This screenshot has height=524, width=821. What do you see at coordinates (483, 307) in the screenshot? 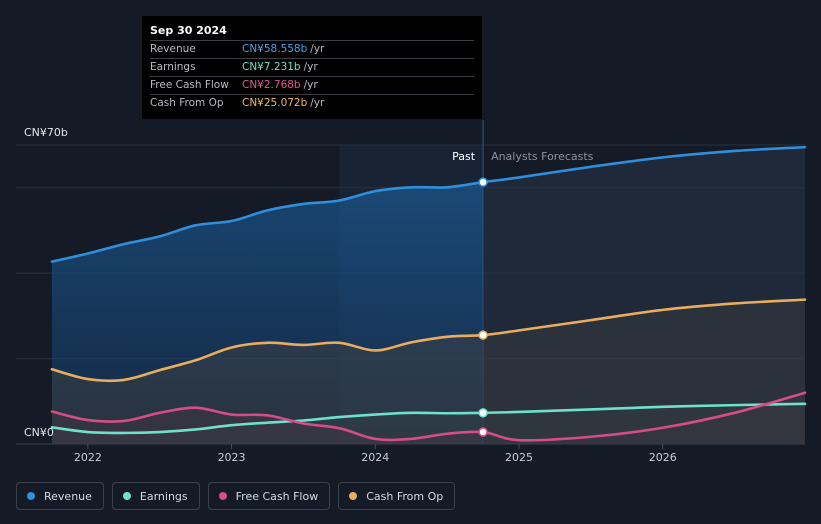
I see `split-markers` at bounding box center [483, 307].